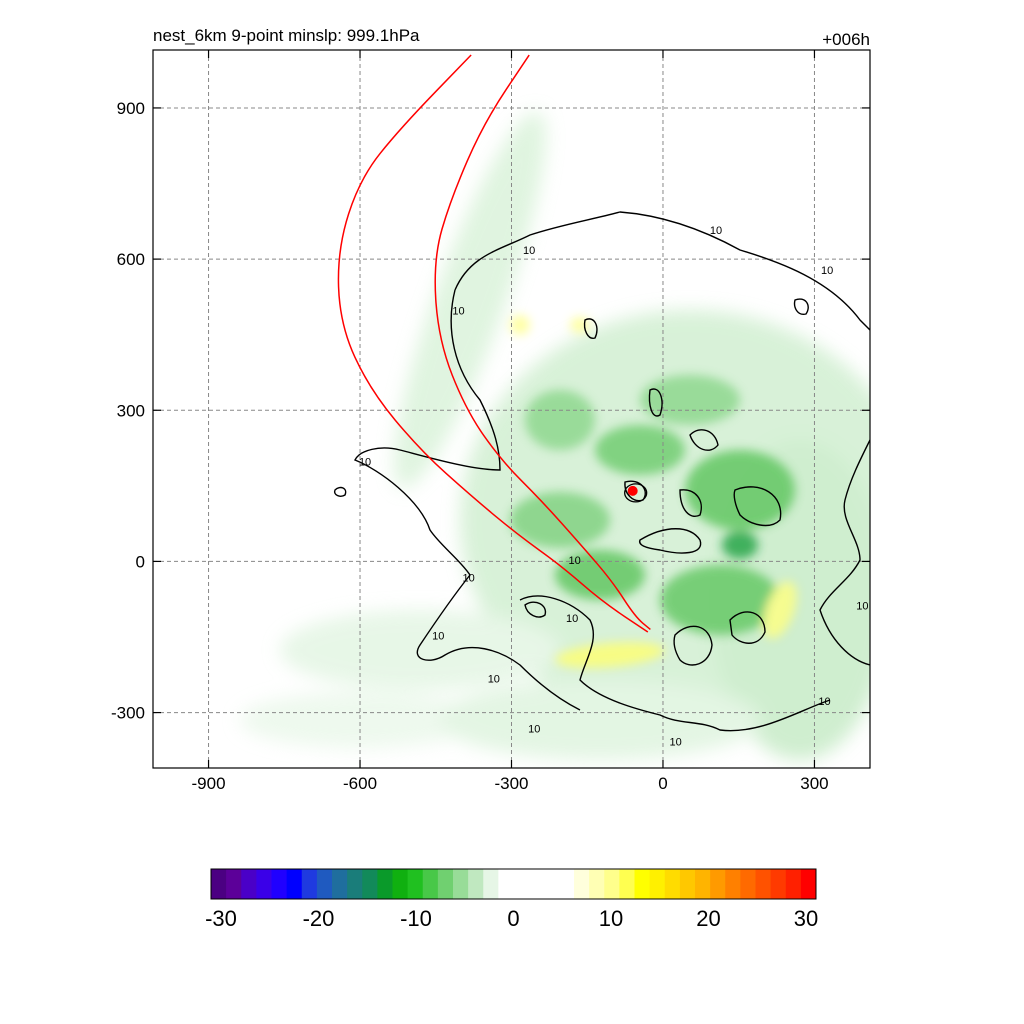 The width and height of the screenshot is (1024, 1024). Describe the element at coordinates (209, 783) in the screenshot. I see `x-tick-label: -900` at that location.